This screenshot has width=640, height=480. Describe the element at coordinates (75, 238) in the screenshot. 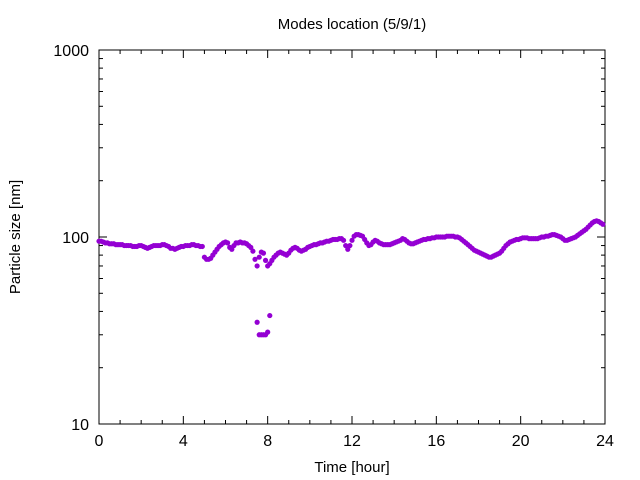

I see `y-tick-label: 100` at that location.